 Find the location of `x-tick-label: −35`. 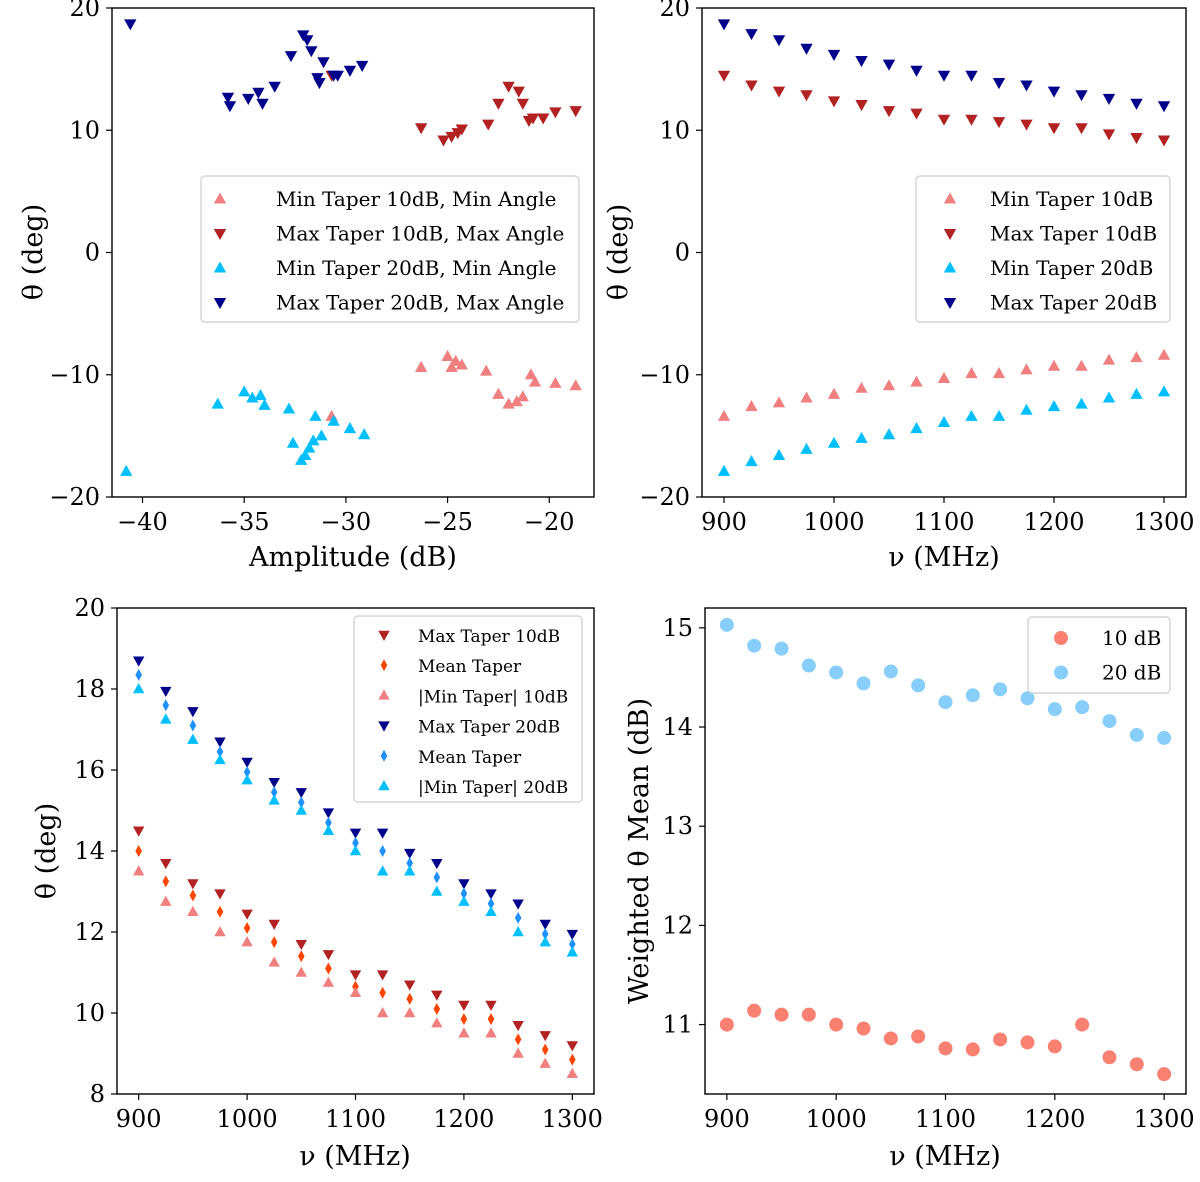

x-tick-label: −35 is located at coordinates (244, 522).